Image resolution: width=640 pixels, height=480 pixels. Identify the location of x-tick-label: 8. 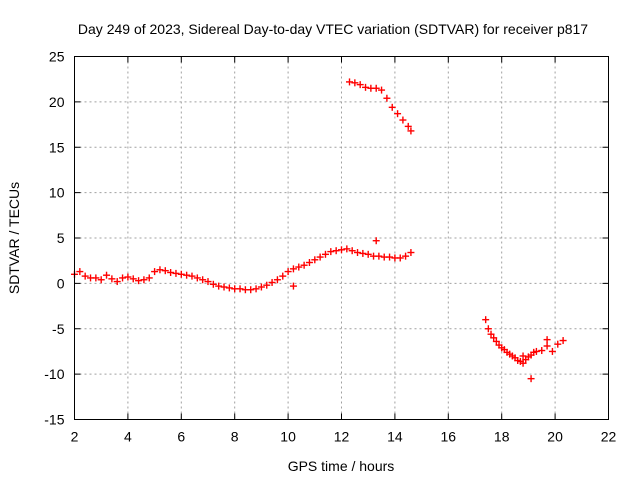
(235, 437).